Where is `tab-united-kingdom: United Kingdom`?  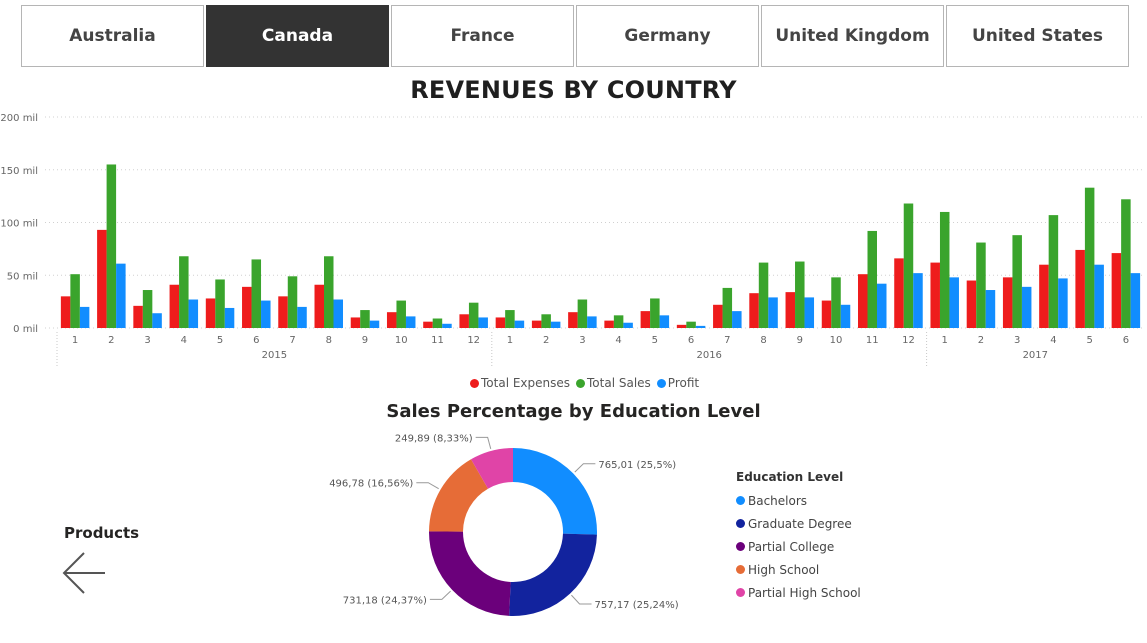 tab-united-kingdom: United Kingdom is located at coordinates (852, 36).